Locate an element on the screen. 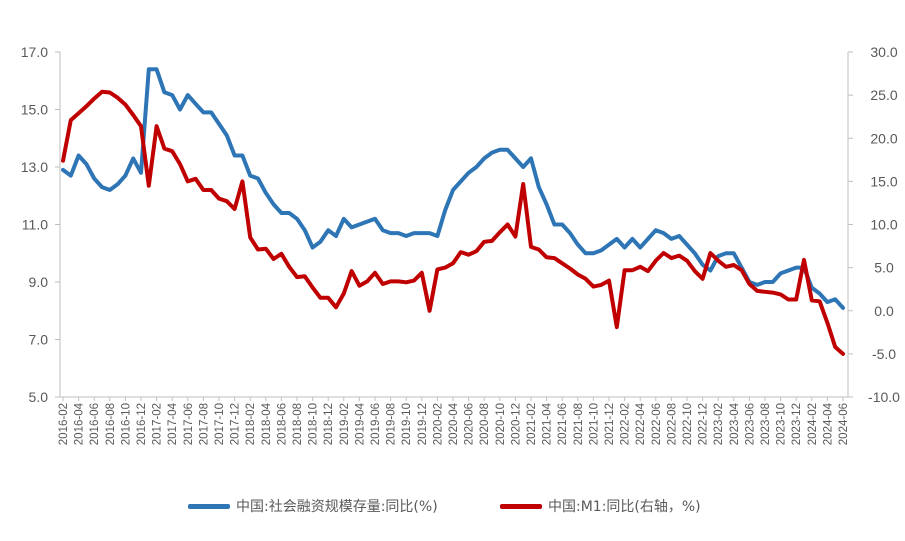 This screenshot has width=905, height=541. x-tick-label: 2020-06 is located at coordinates (470, 424).